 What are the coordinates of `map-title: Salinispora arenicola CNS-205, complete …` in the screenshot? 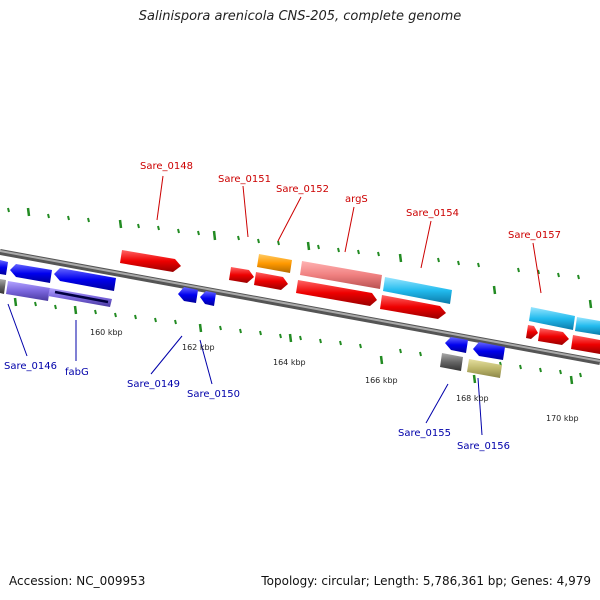 It's located at (300, 16).